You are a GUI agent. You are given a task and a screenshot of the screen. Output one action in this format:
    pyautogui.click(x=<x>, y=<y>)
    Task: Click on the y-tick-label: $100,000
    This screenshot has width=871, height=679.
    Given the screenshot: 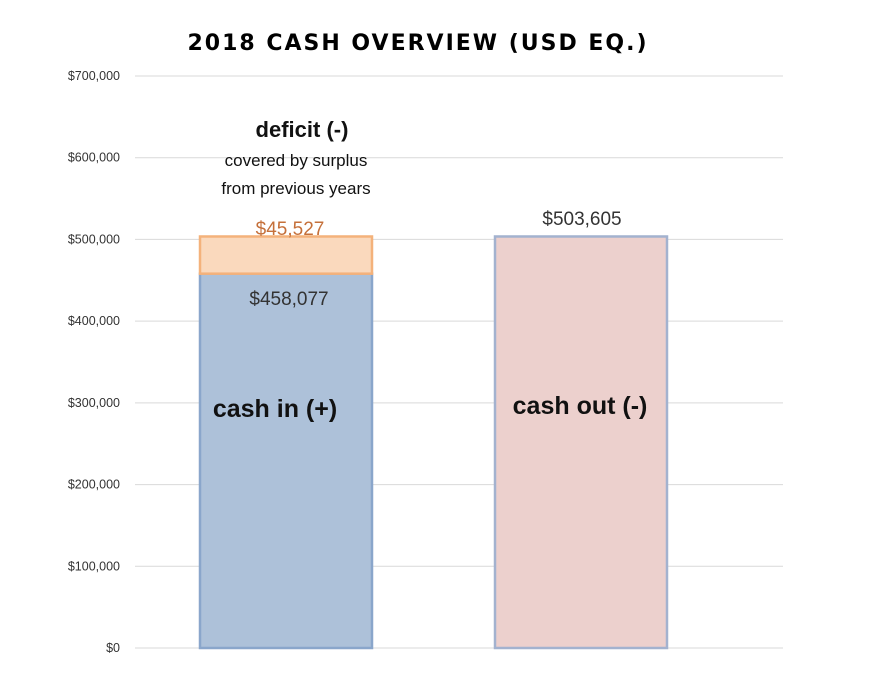 What is the action you would take?
    pyautogui.click(x=94, y=566)
    